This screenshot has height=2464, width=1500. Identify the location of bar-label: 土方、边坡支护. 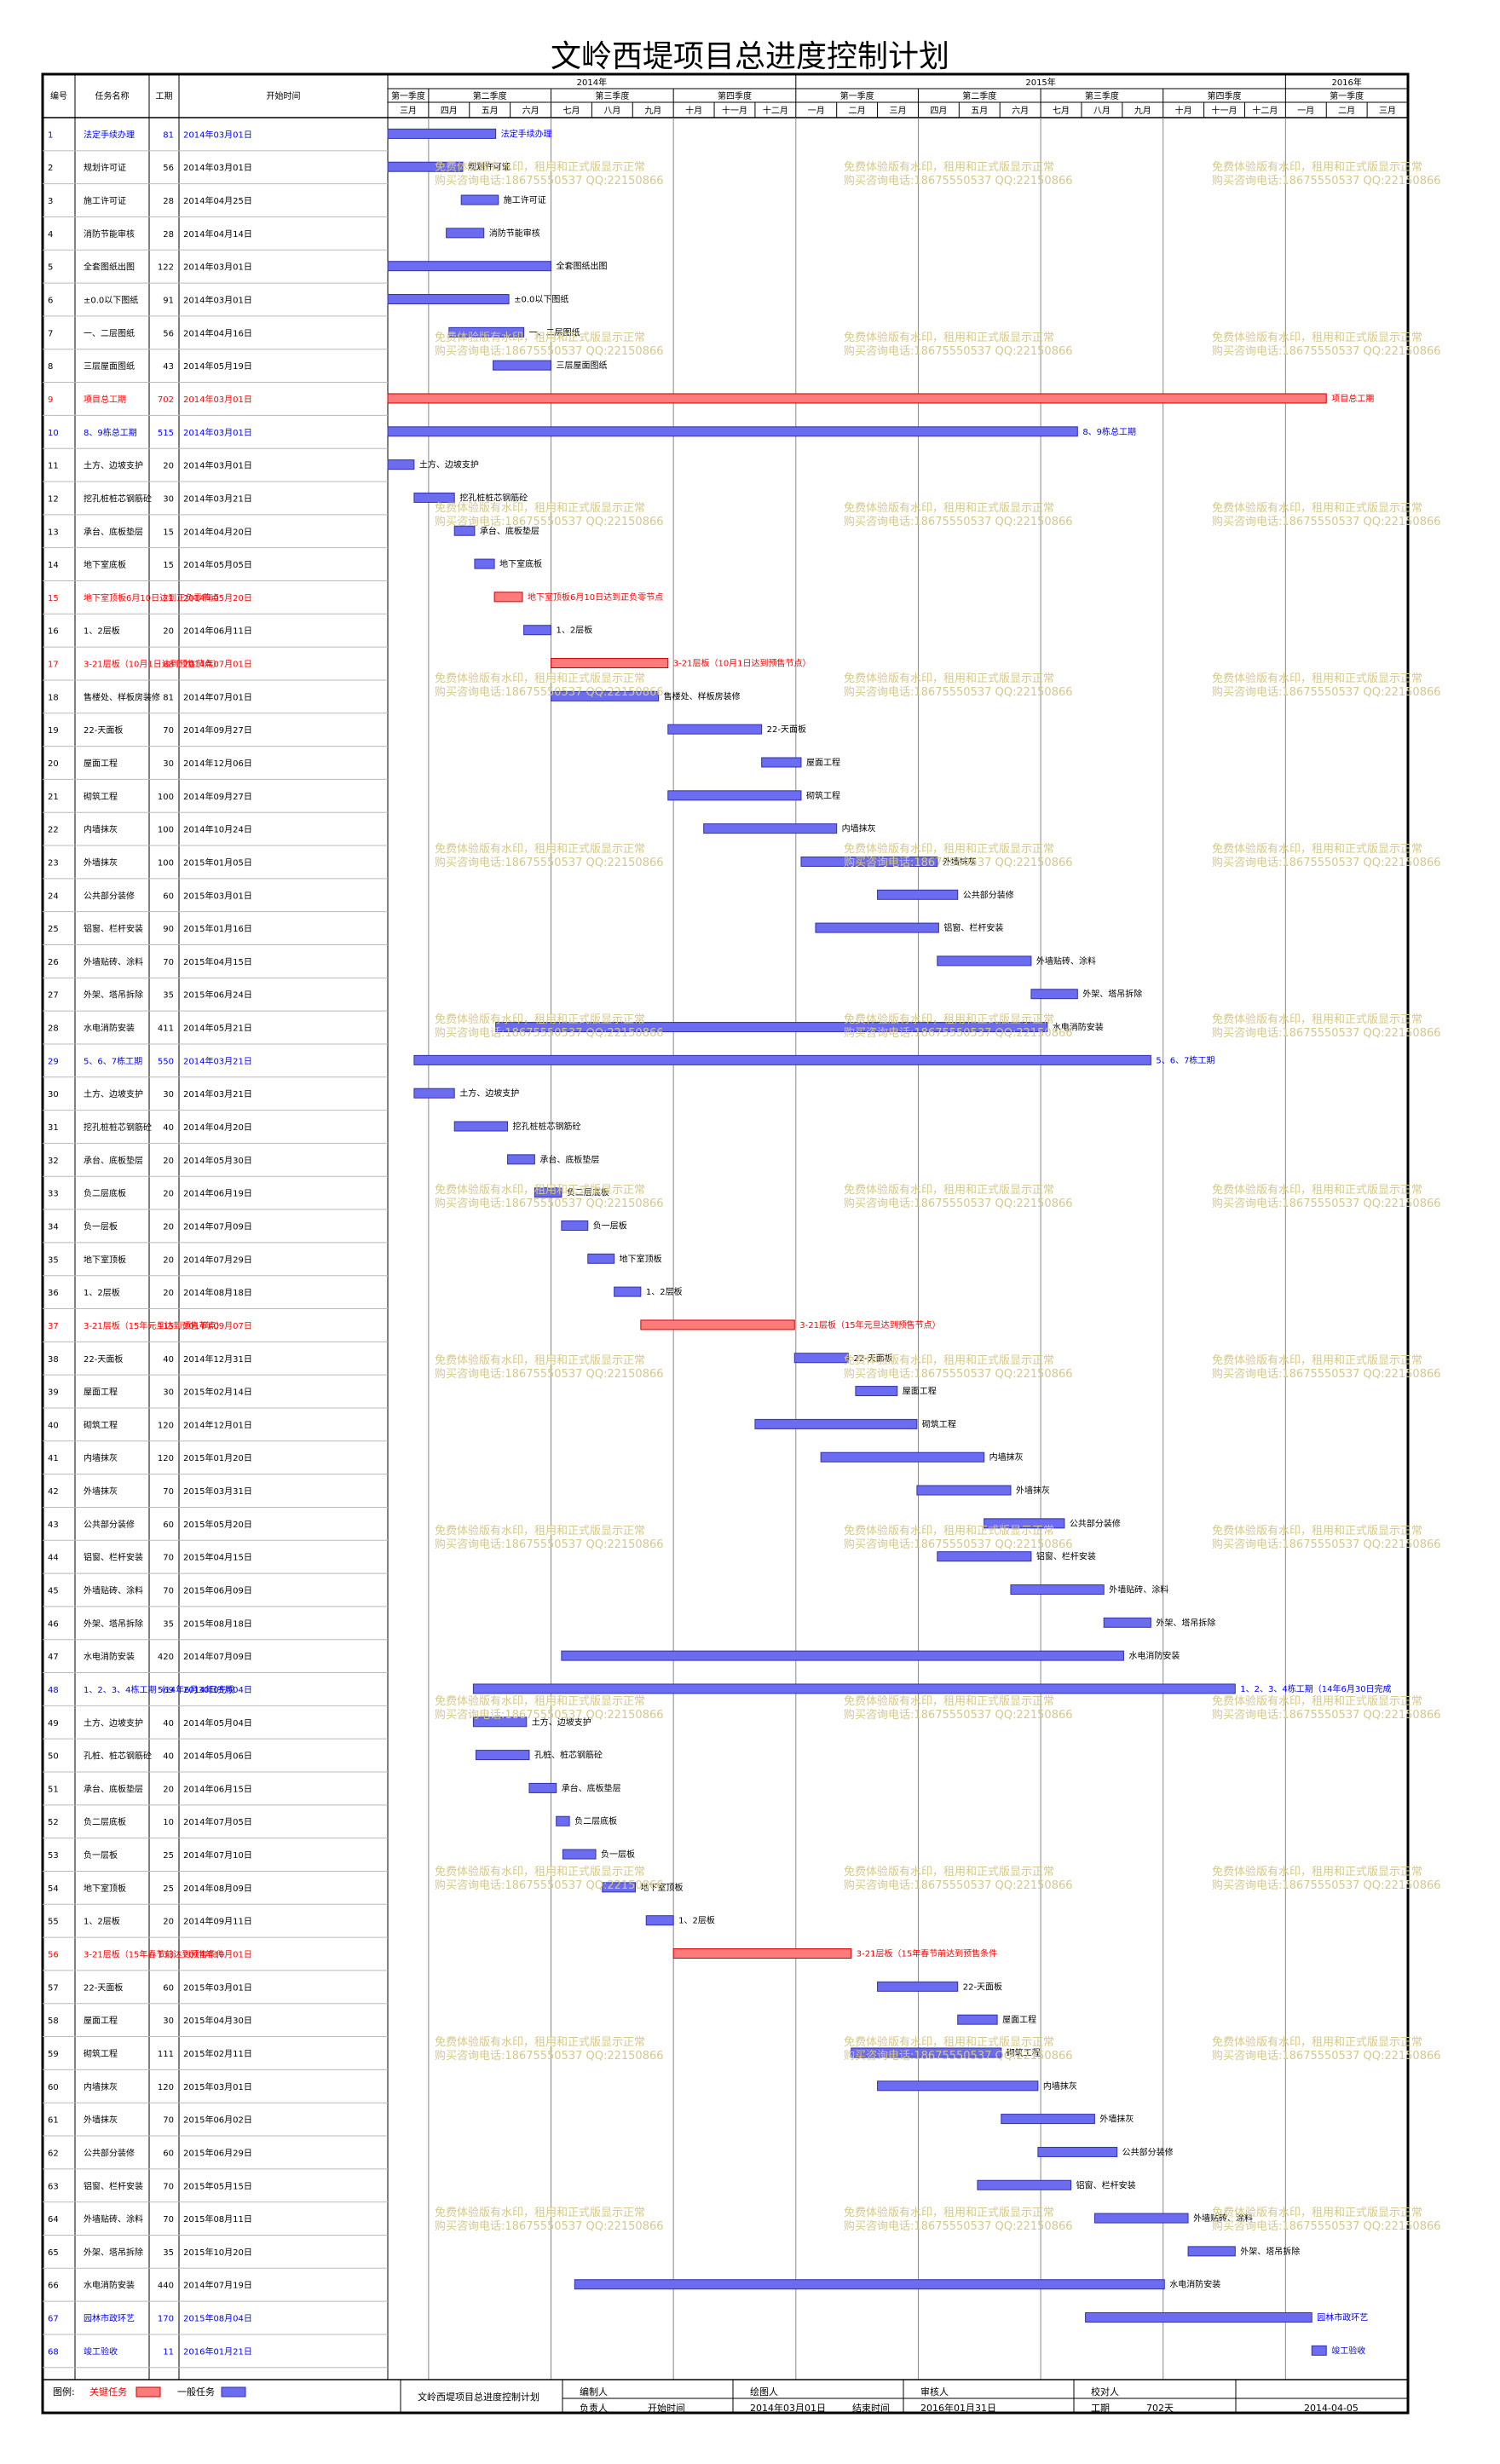
(449, 464).